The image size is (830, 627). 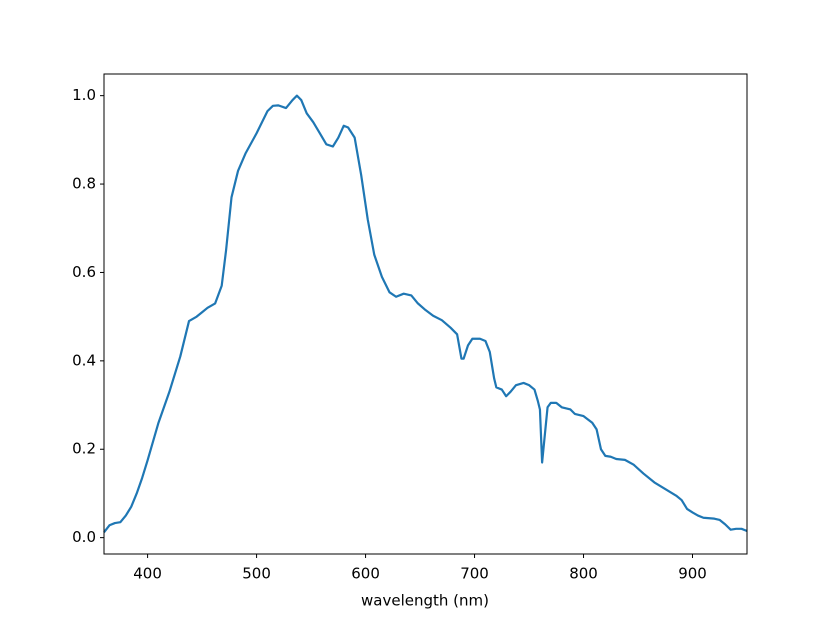 I want to click on x-tick-label: 400, so click(x=147, y=574).